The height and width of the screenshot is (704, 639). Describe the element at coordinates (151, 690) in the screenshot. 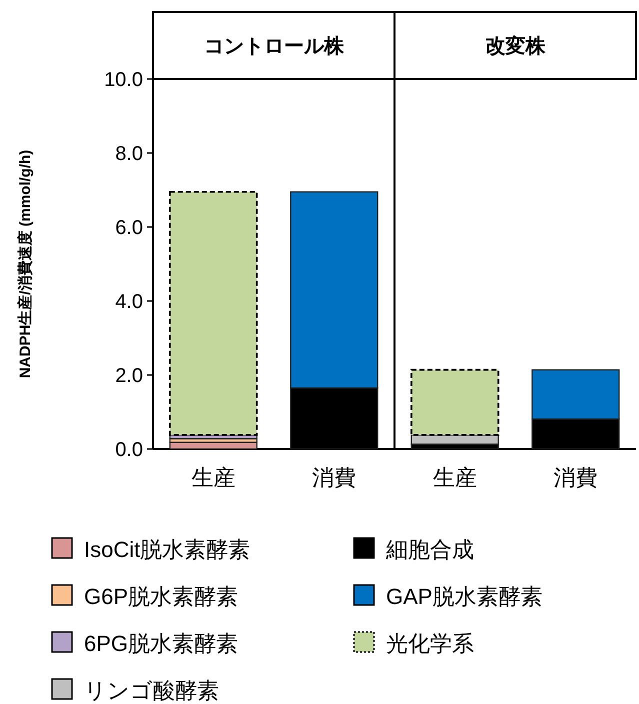

I see `legend-label: リンゴ酸酵素` at that location.